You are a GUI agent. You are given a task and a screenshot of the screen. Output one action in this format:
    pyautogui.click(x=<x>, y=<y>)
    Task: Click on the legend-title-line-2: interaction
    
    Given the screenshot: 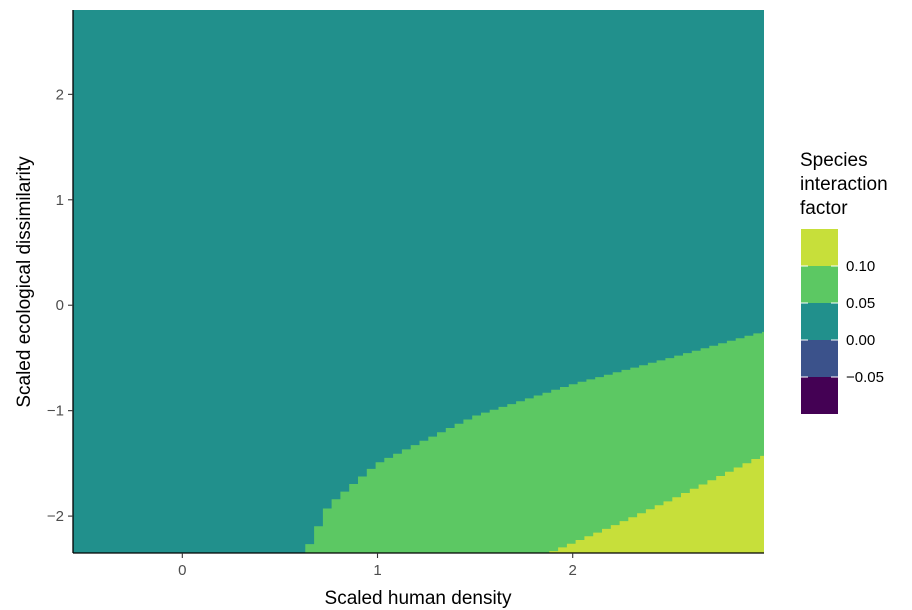 What is the action you would take?
    pyautogui.click(x=844, y=184)
    